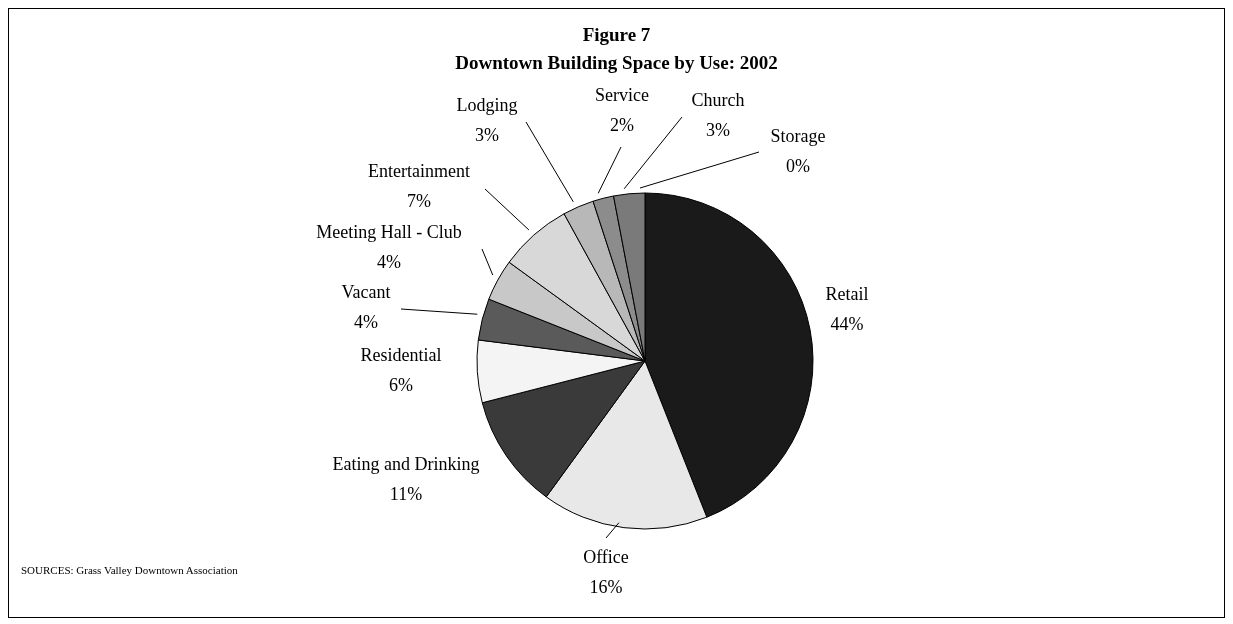  I want to click on slice-label: Residential, so click(401, 355).